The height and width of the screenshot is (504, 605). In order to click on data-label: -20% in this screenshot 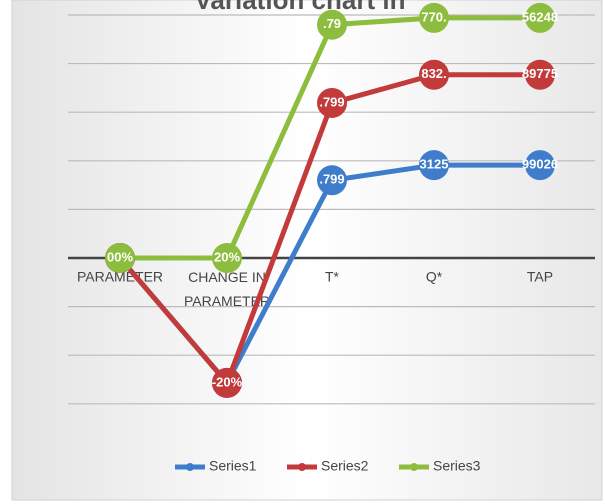, I will do `click(227, 381)`.